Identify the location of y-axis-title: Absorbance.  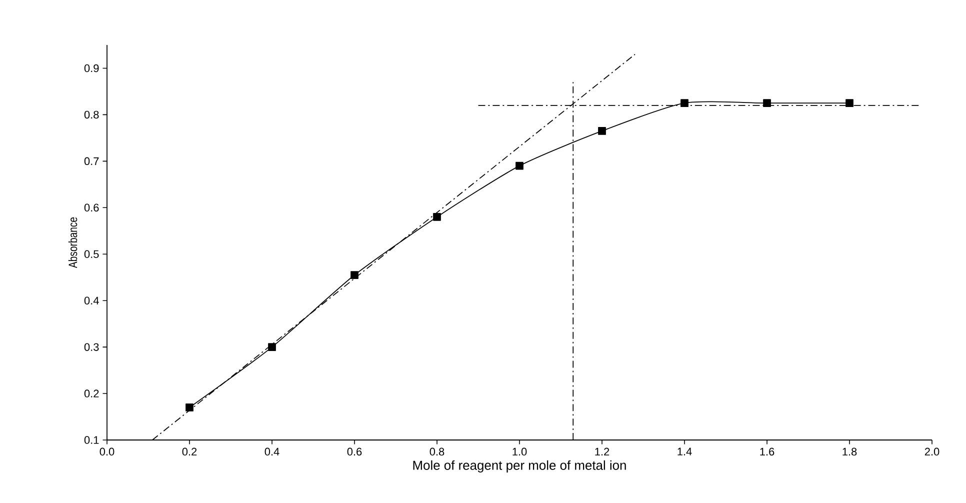
(73, 242).